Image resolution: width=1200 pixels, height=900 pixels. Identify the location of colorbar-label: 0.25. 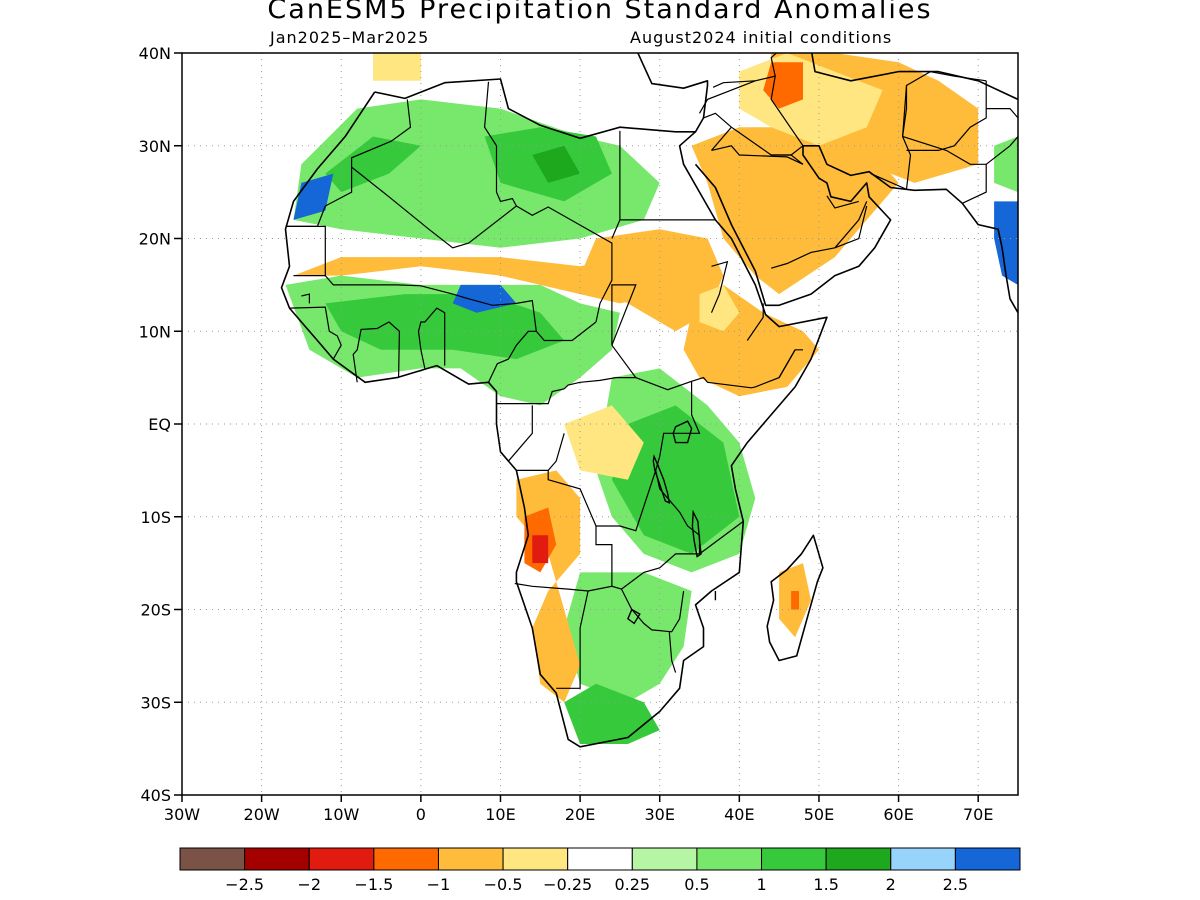
(632, 884).